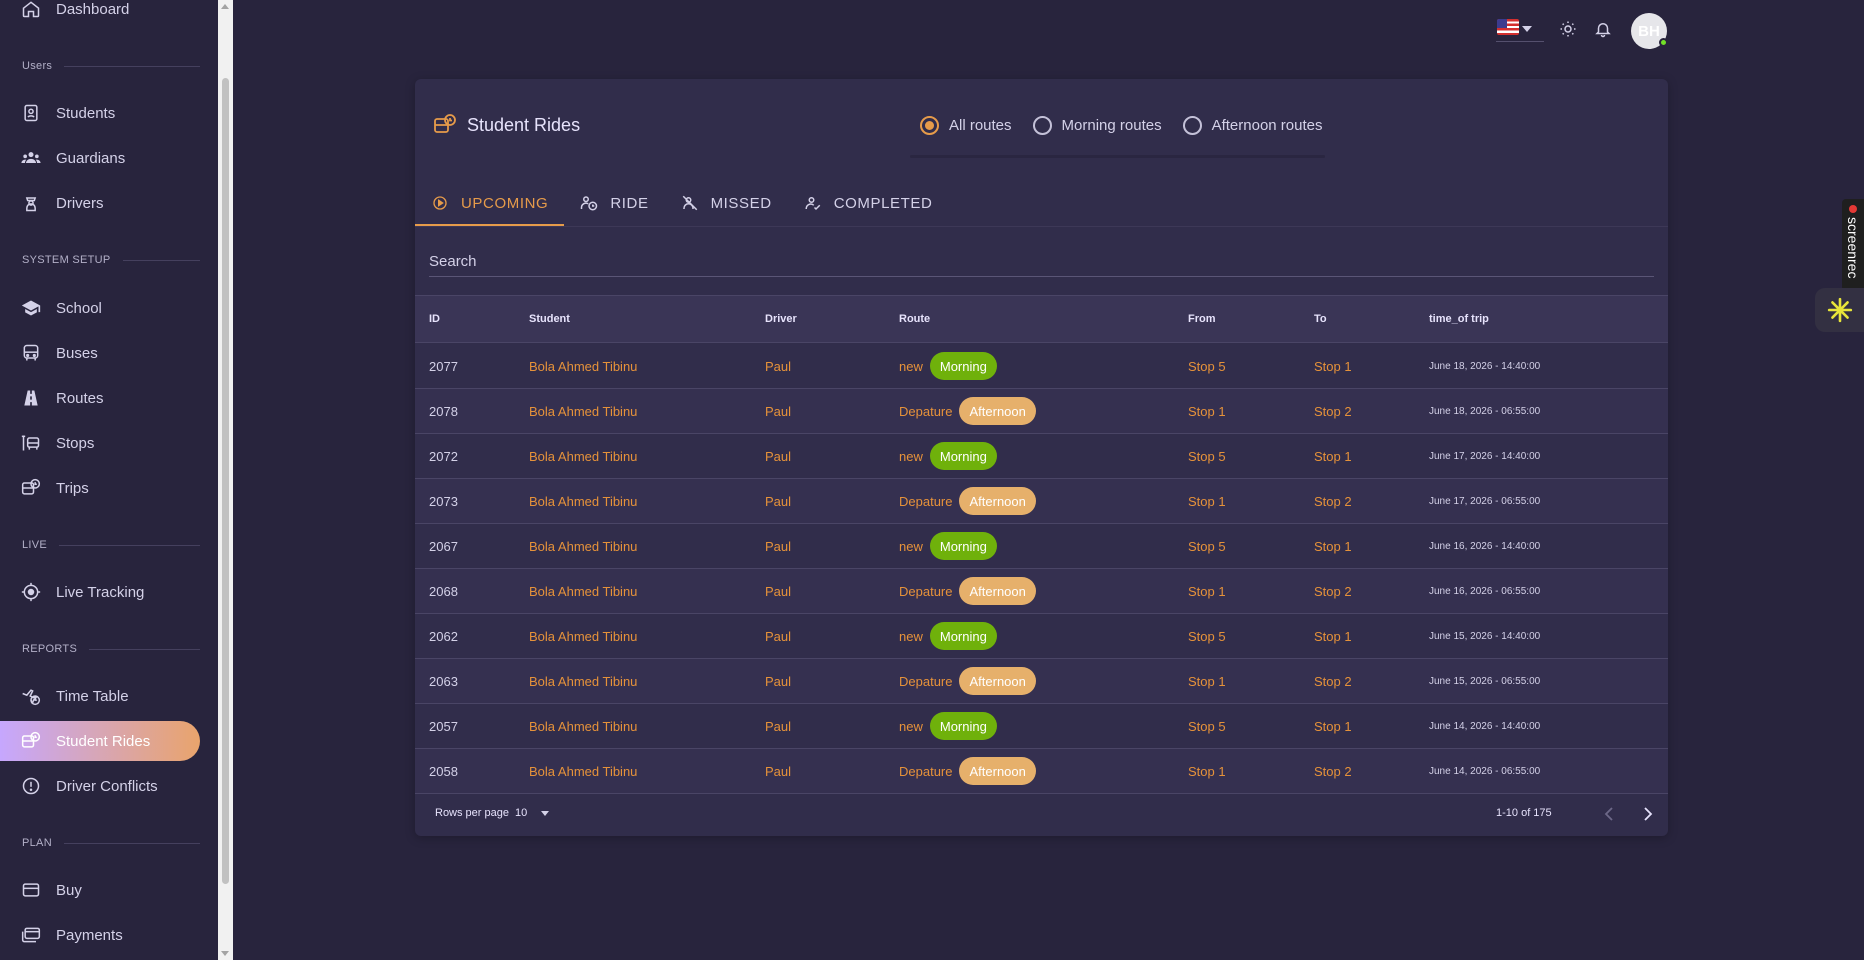  I want to click on sidebar-item-time-table: Time Table, so click(100, 696).